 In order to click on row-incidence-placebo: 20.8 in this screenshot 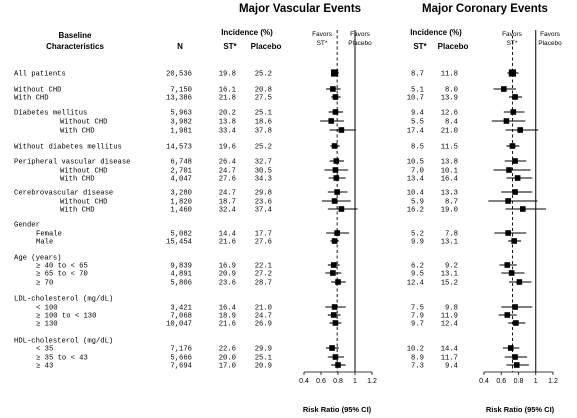, I will do `click(263, 91)`.